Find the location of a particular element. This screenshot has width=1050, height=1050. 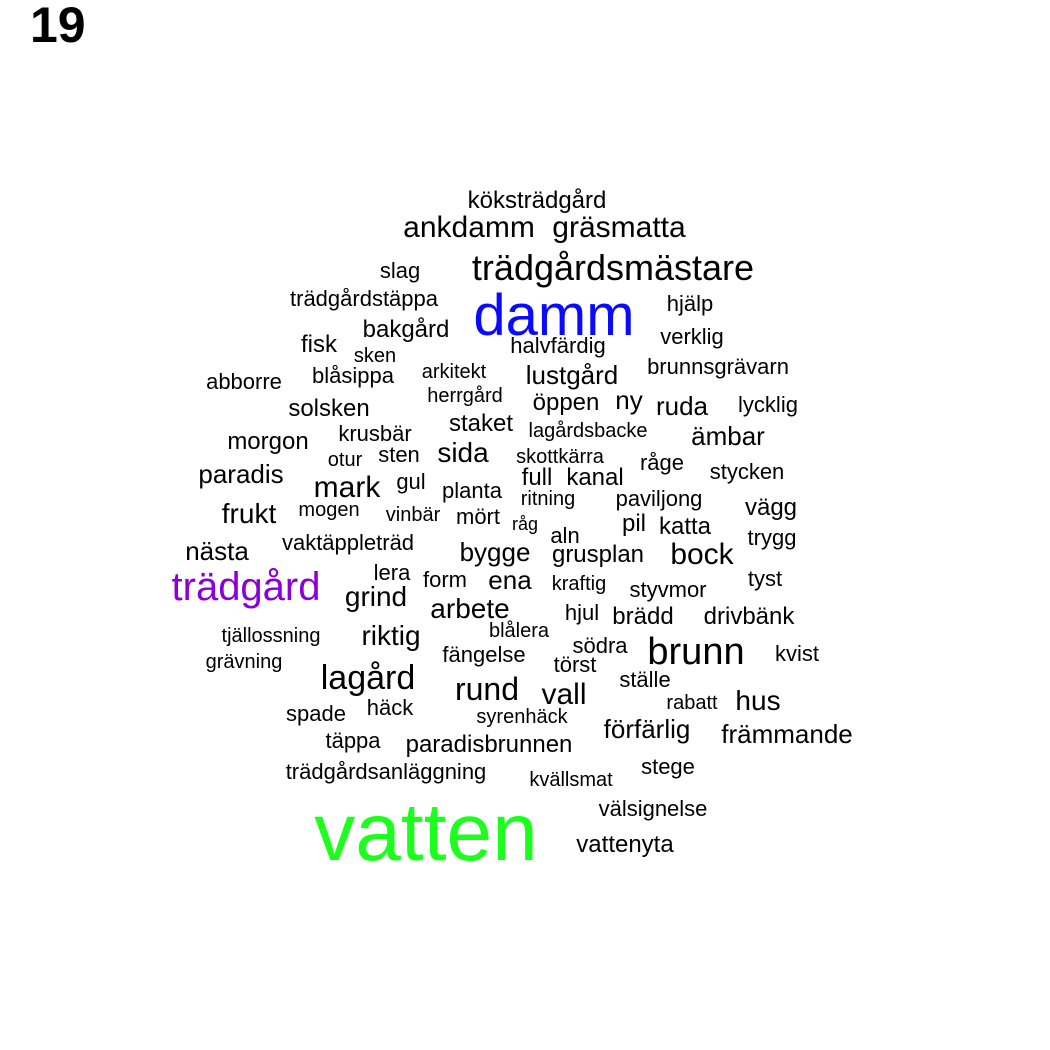

word-cloud-word: ruda is located at coordinates (682, 406).